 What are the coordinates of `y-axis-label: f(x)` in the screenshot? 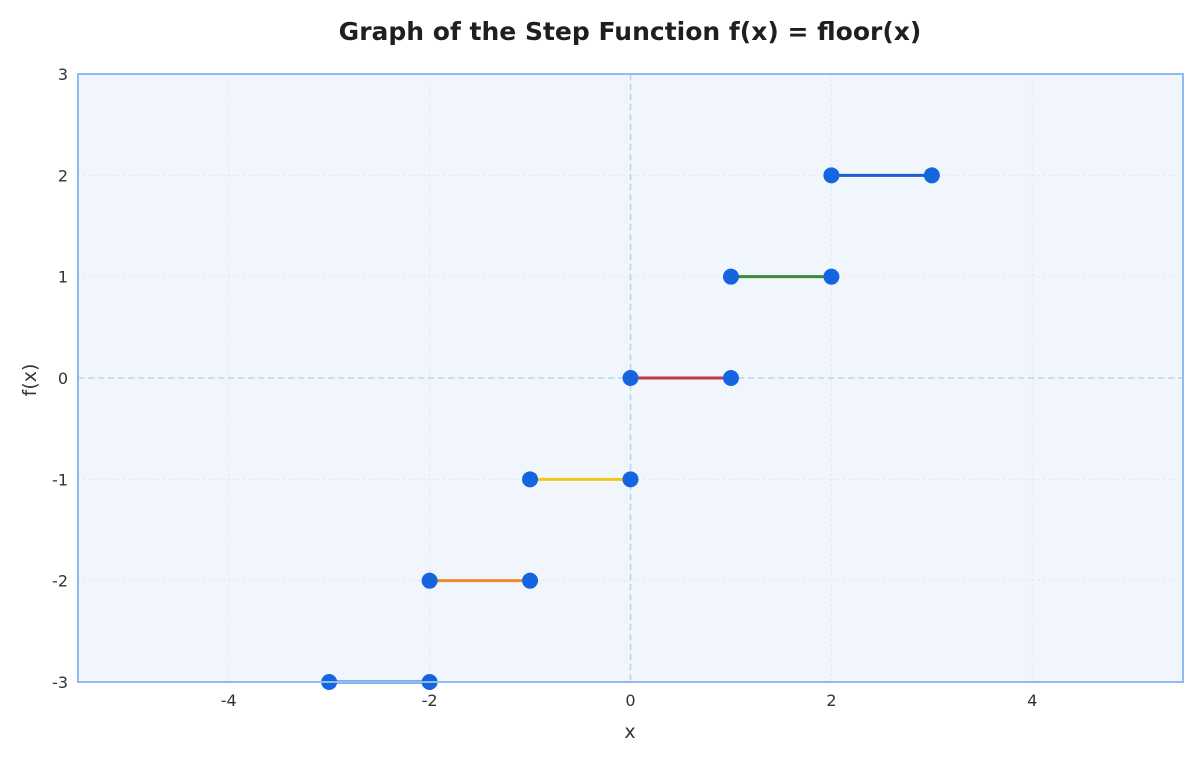 It's located at (30, 380).